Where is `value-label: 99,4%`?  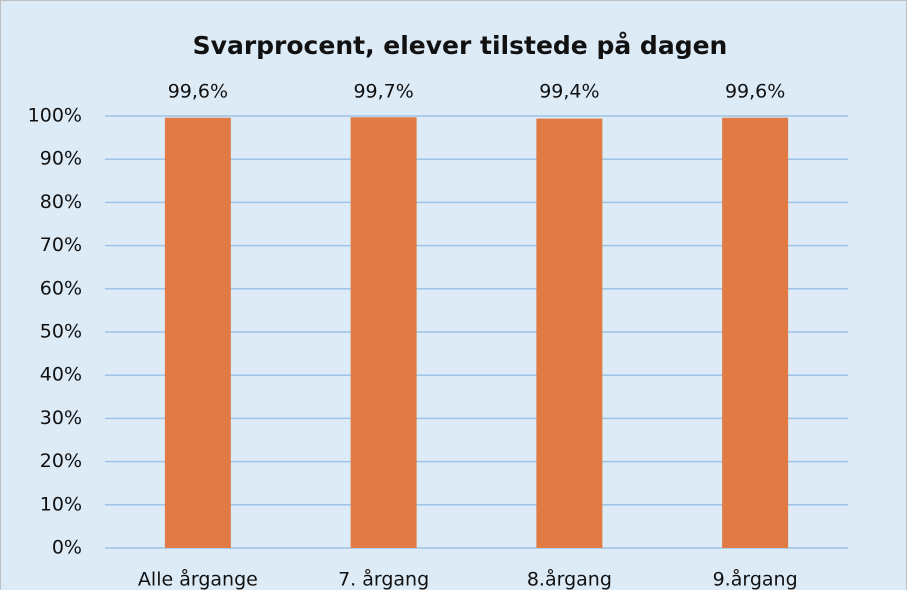 value-label: 99,4% is located at coordinates (569, 92).